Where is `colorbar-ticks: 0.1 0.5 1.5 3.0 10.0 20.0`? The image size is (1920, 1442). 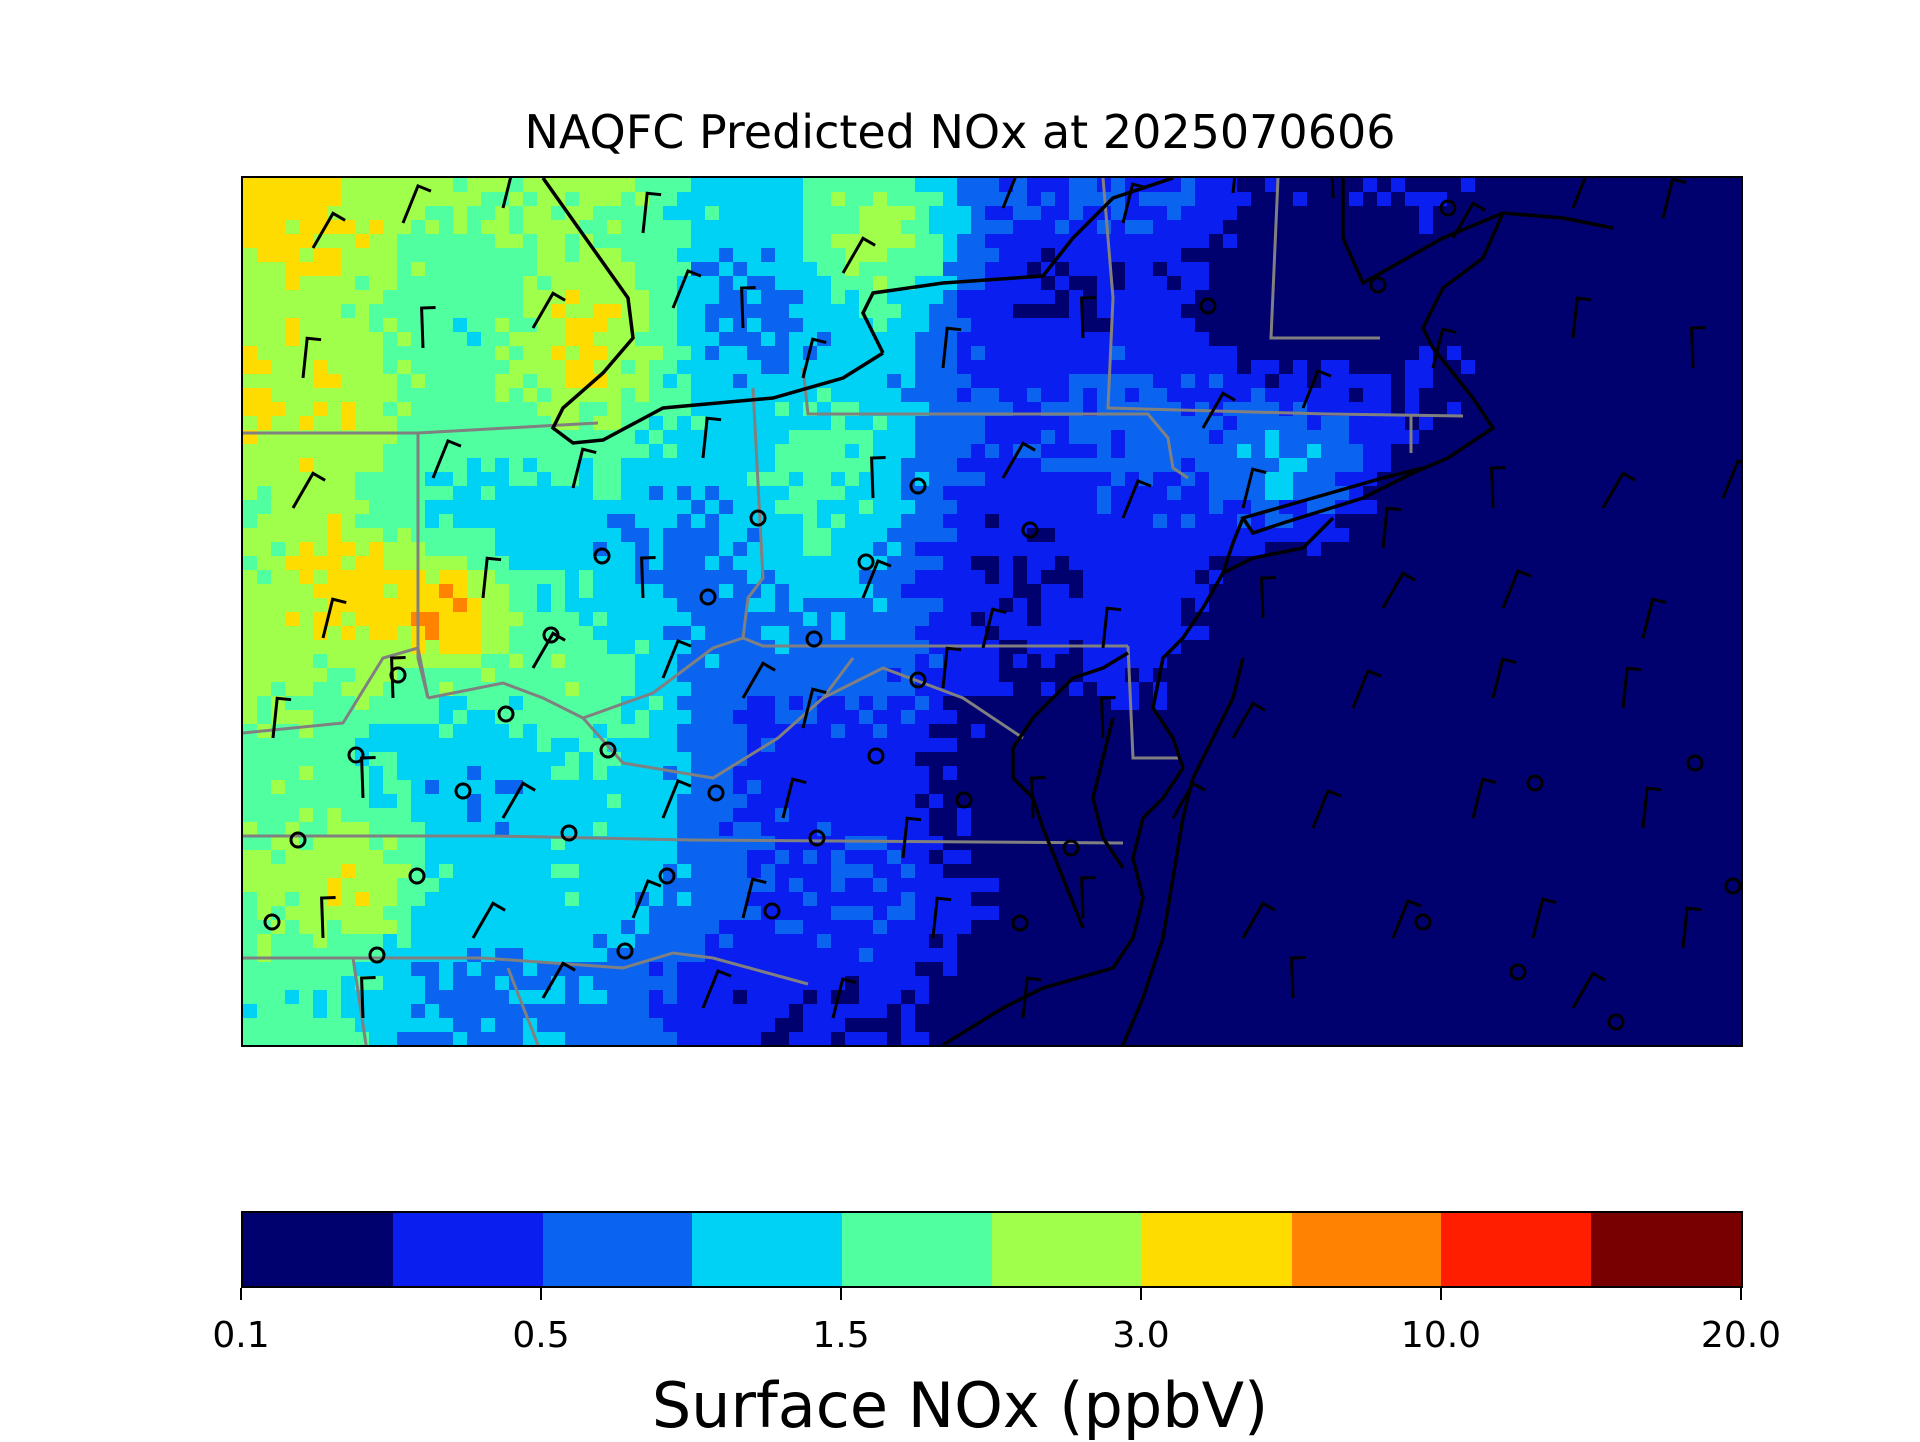 colorbar-ticks: 0.1 0.5 1.5 3.0 10.0 20.0 is located at coordinates (996, 1322).